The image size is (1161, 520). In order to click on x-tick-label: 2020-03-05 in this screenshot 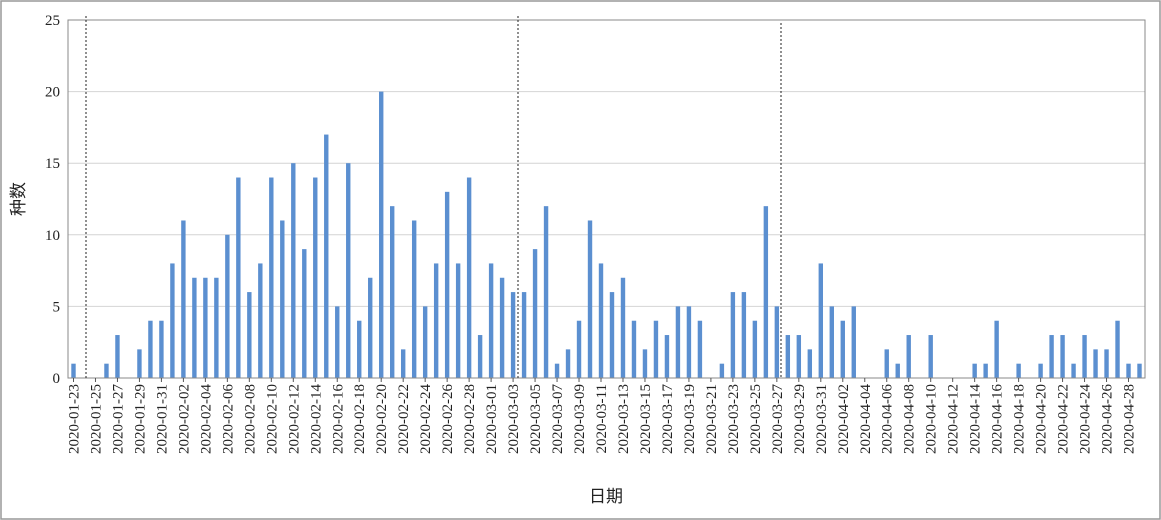, I will do `click(536, 419)`.